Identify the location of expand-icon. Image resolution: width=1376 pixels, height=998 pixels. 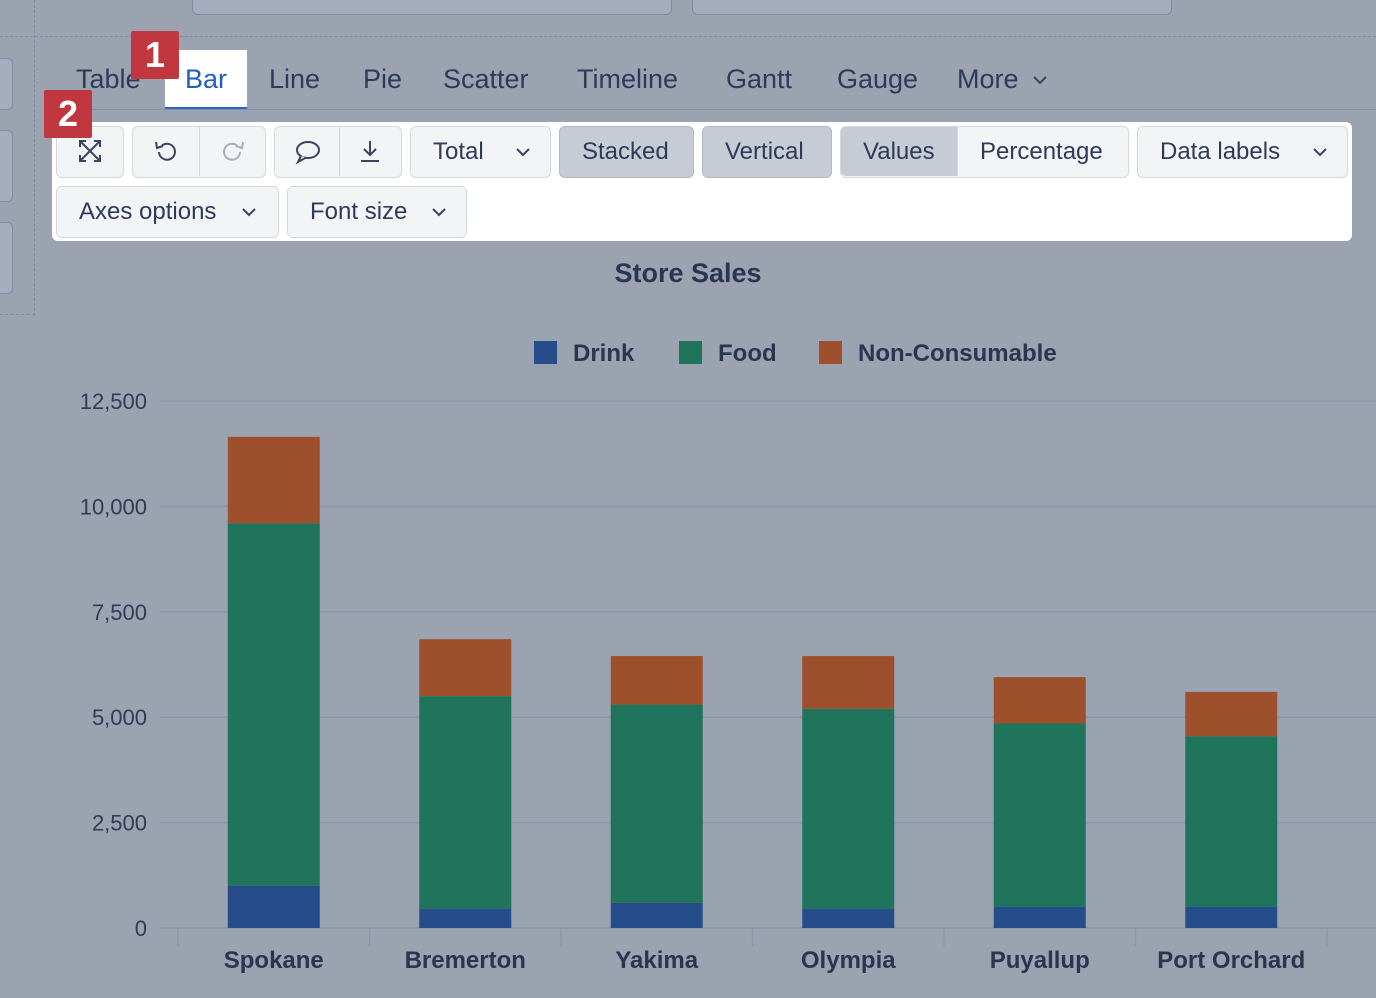
(90, 151).